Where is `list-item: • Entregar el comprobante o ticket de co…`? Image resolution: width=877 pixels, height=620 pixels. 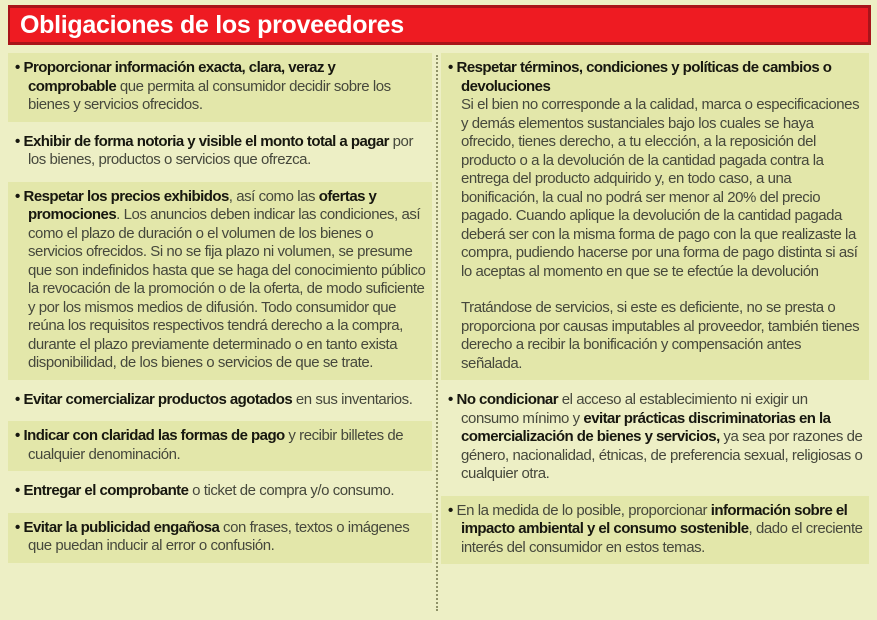
list-item: • Entregar el comprobante o ticket de co… is located at coordinates (220, 492).